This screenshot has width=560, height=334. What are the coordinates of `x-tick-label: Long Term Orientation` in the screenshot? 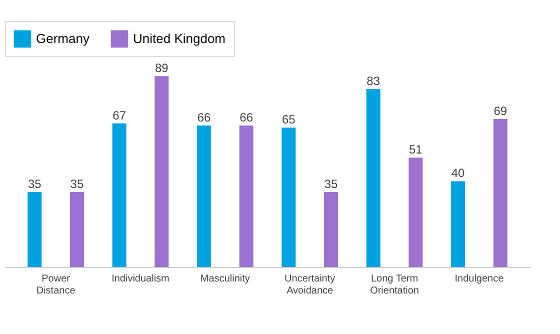 It's located at (394, 285).